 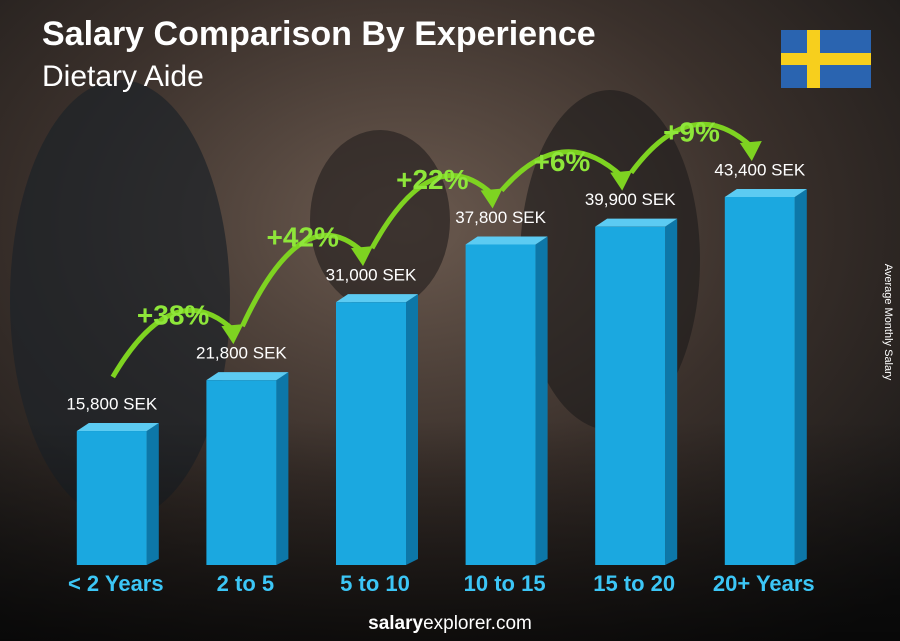 I want to click on flag, so click(x=826, y=59).